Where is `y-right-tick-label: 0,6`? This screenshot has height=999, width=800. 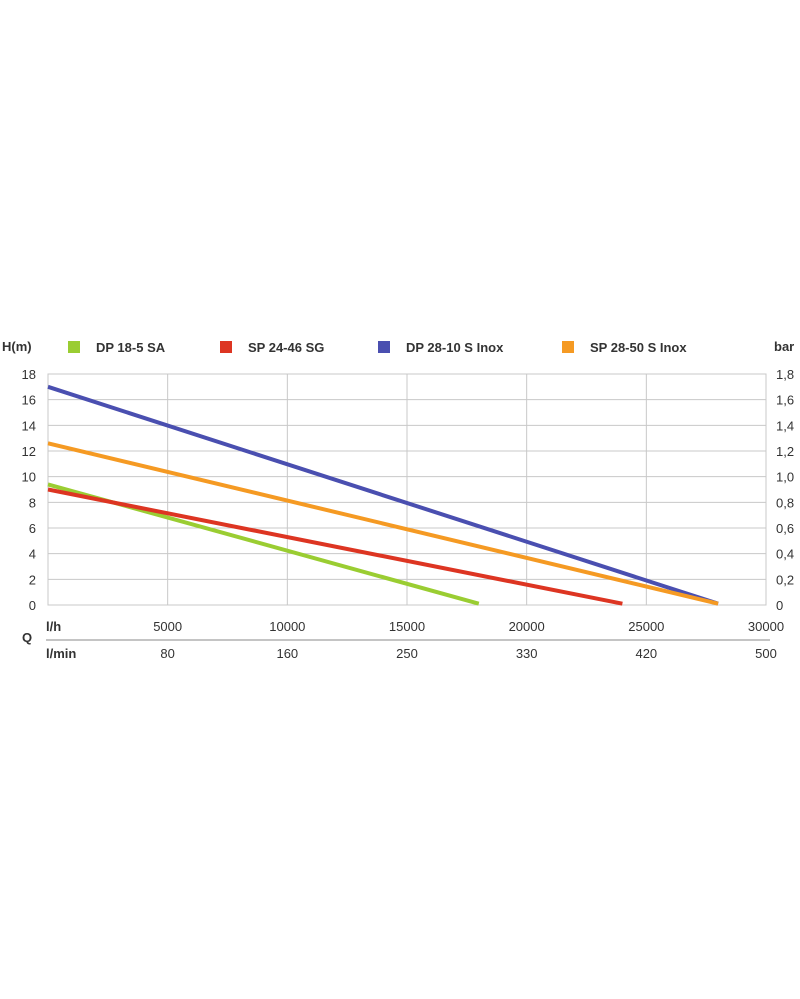 y-right-tick-label: 0,6 is located at coordinates (785, 528).